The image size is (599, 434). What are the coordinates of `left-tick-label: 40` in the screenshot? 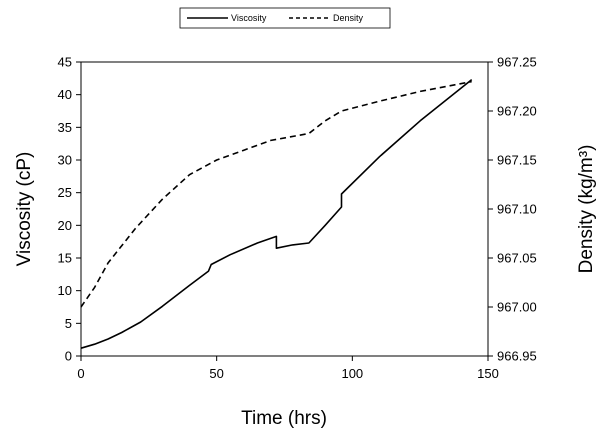 It's located at (65, 94).